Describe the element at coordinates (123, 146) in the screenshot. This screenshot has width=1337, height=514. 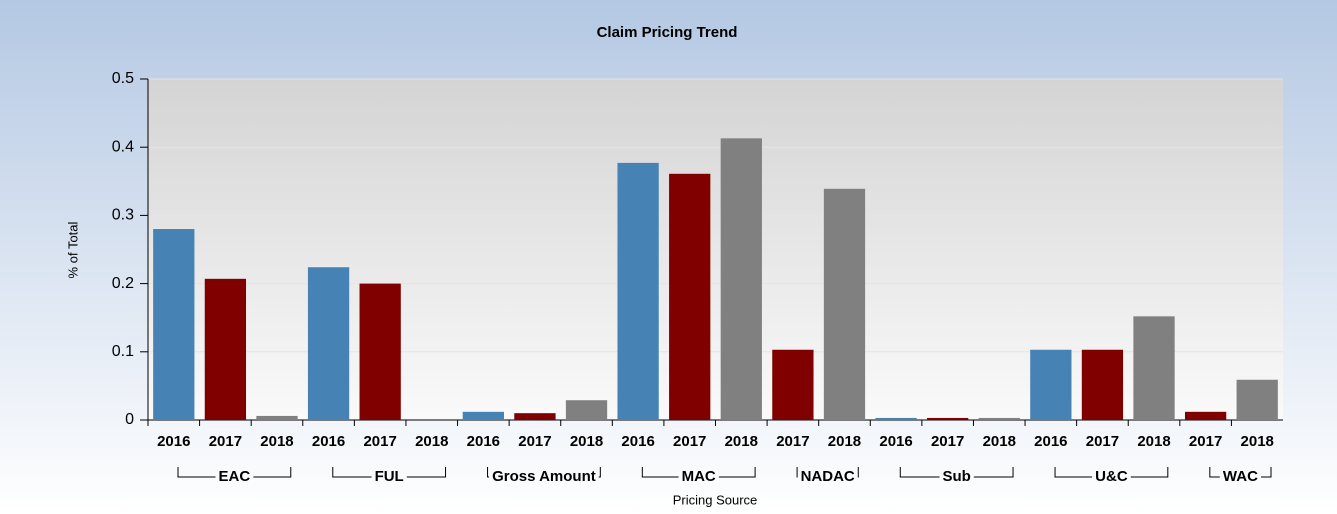
I see `y-tick-label: 0.4` at that location.